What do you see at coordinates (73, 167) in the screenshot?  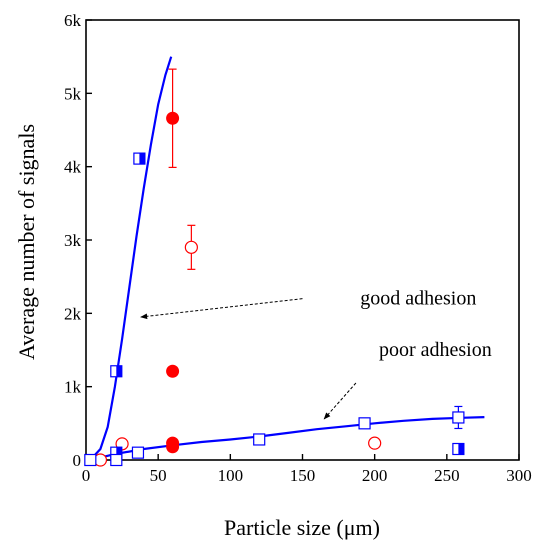 I see `y-tick-label: 4k` at bounding box center [73, 167].